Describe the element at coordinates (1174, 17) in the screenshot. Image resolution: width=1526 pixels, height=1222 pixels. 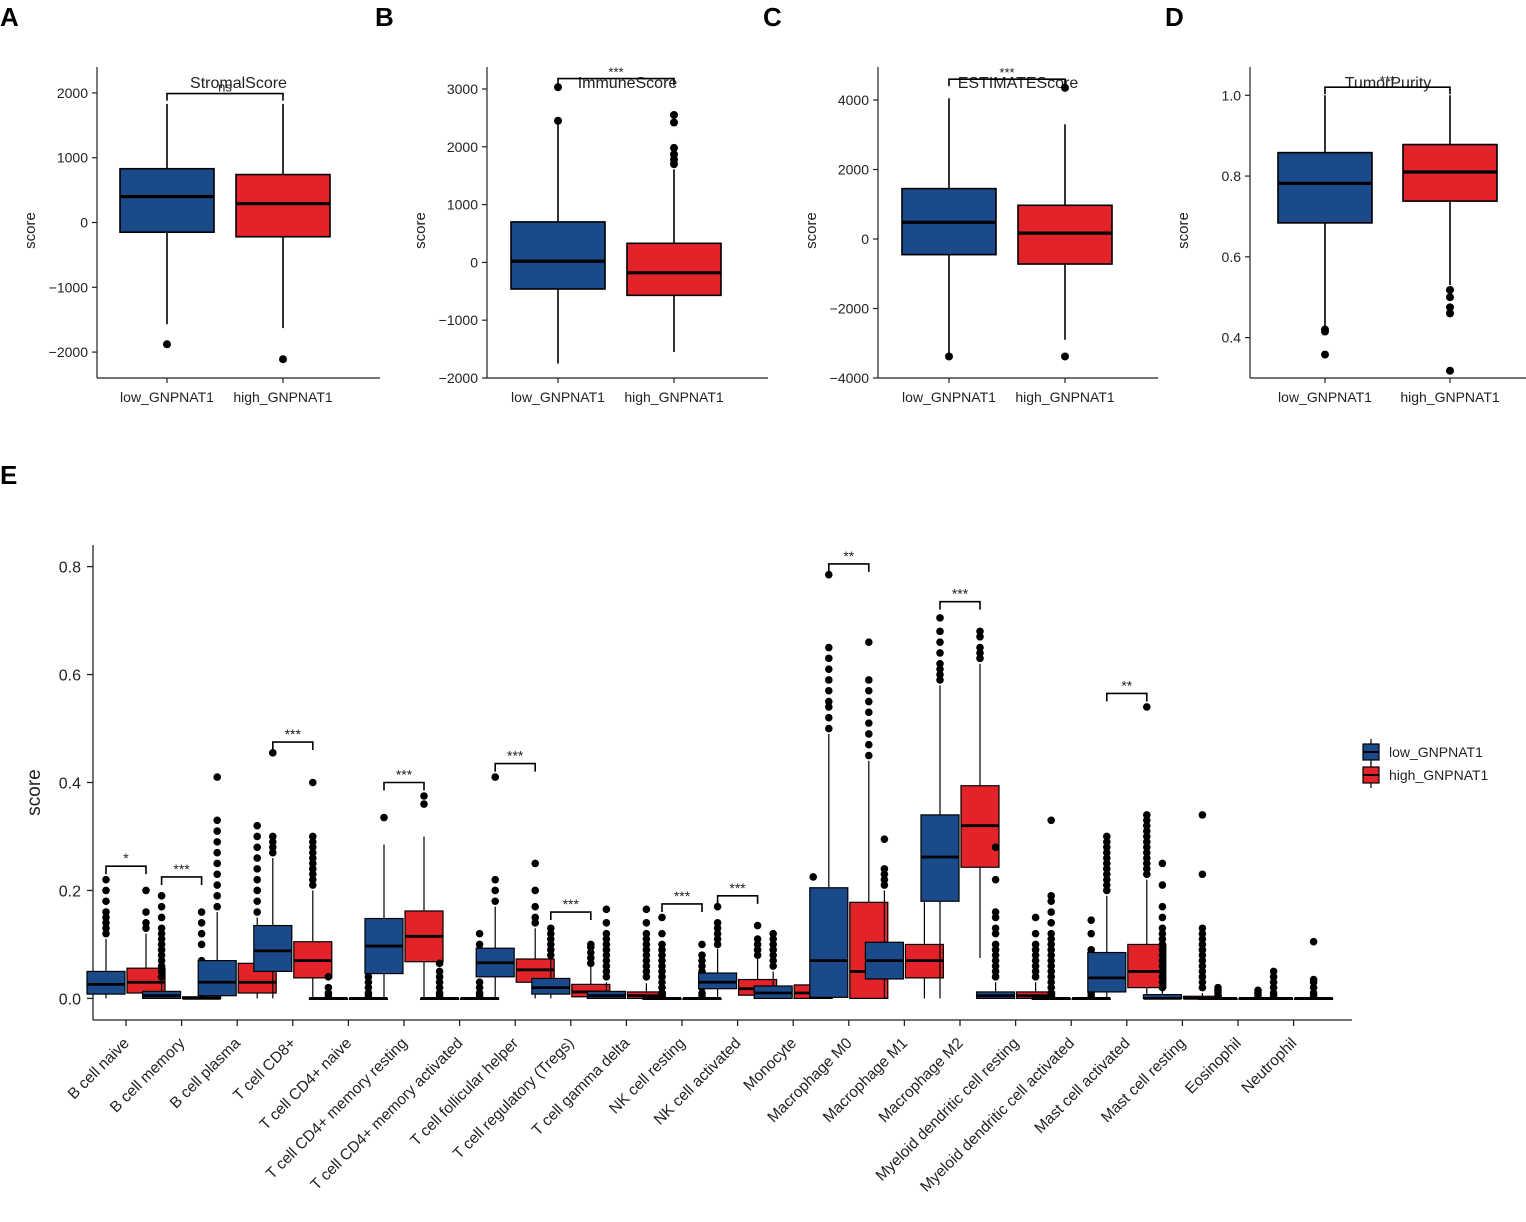
I see `panel-letter: D` at that location.